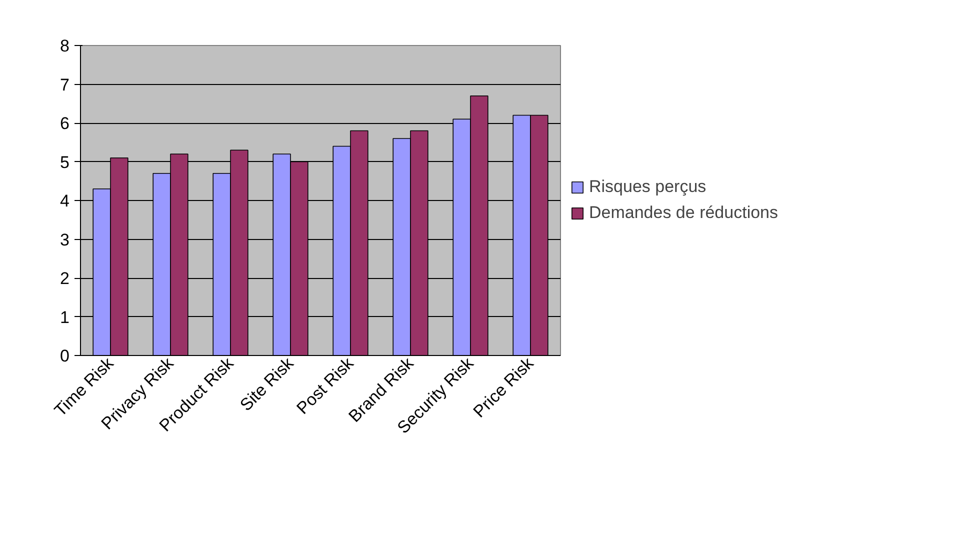  What do you see at coordinates (65, 278) in the screenshot?
I see `y-tick-label: 2` at bounding box center [65, 278].